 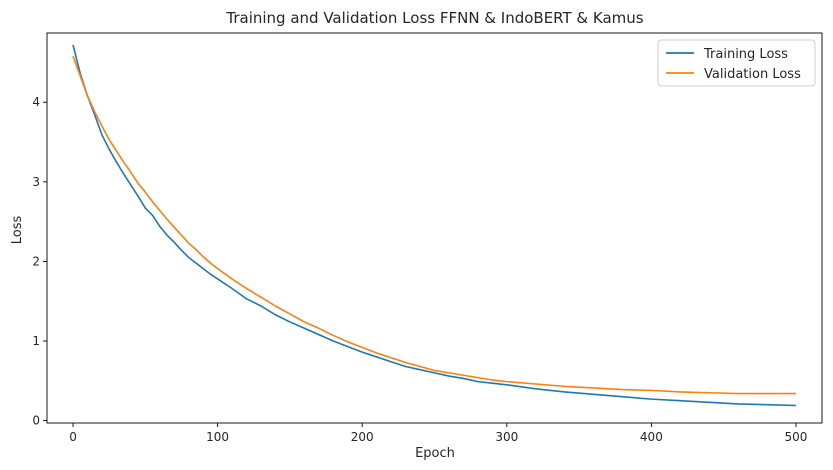 What do you see at coordinates (36, 182) in the screenshot?
I see `y-tick-label: 3` at bounding box center [36, 182].